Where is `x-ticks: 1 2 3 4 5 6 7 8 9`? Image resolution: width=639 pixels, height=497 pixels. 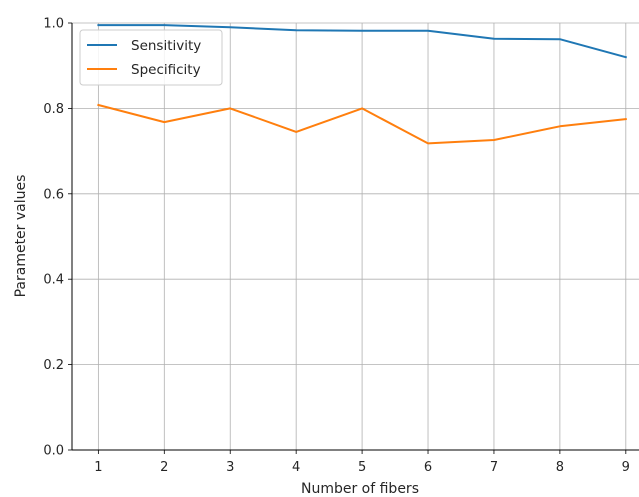
x-ticks: 1 2 3 4 5 6 7 8 9 is located at coordinates (362, 462).